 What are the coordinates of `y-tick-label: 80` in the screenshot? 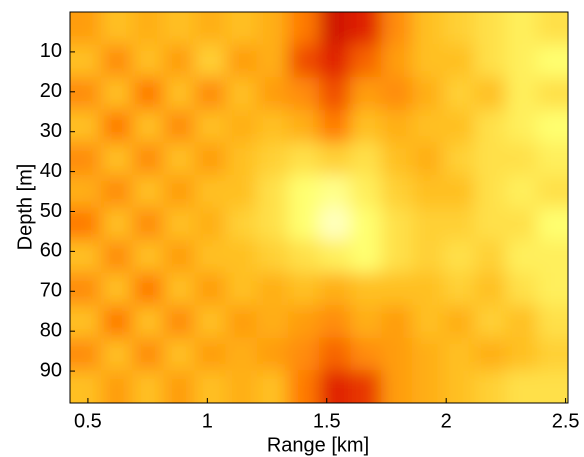 It's located at (51, 330).